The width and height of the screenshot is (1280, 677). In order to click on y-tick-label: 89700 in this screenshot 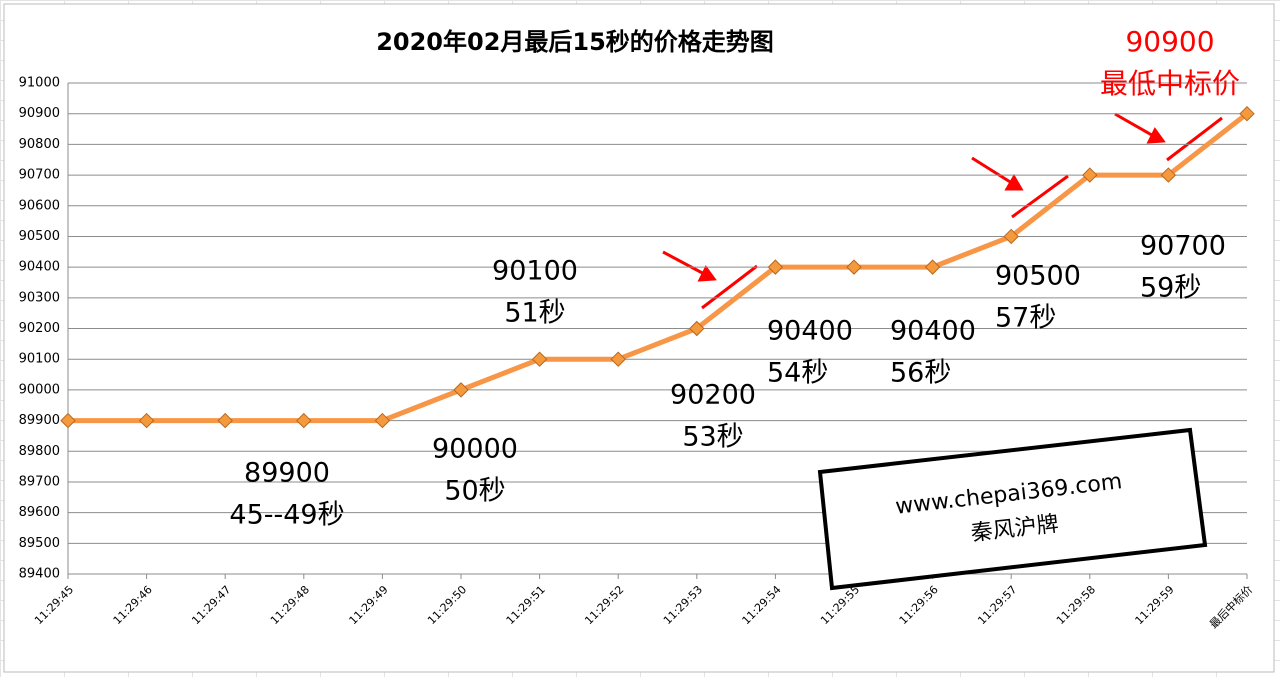, I will do `click(39, 481)`.